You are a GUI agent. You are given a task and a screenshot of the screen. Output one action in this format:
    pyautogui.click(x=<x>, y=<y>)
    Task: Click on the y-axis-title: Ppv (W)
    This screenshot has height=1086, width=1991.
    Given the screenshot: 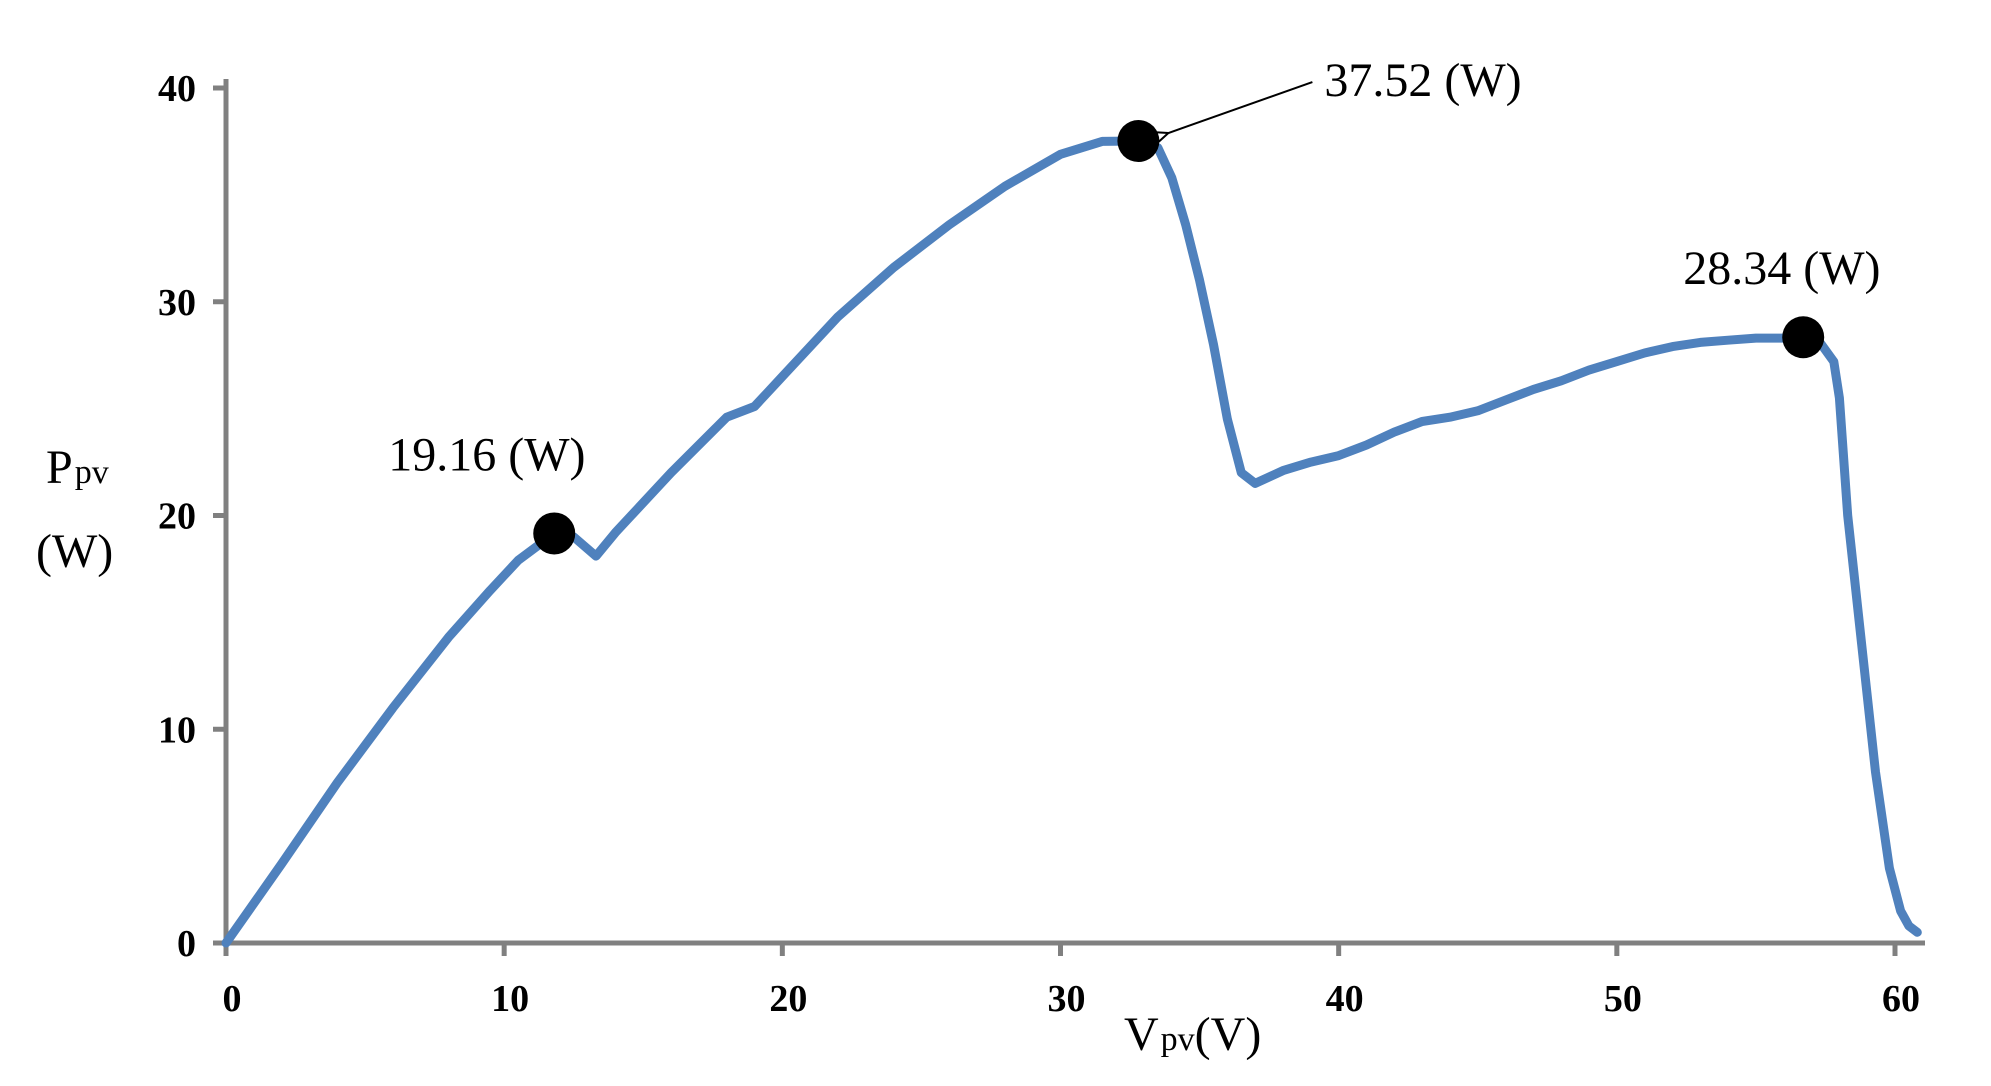 What is the action you would take?
    pyautogui.click(x=74, y=509)
    